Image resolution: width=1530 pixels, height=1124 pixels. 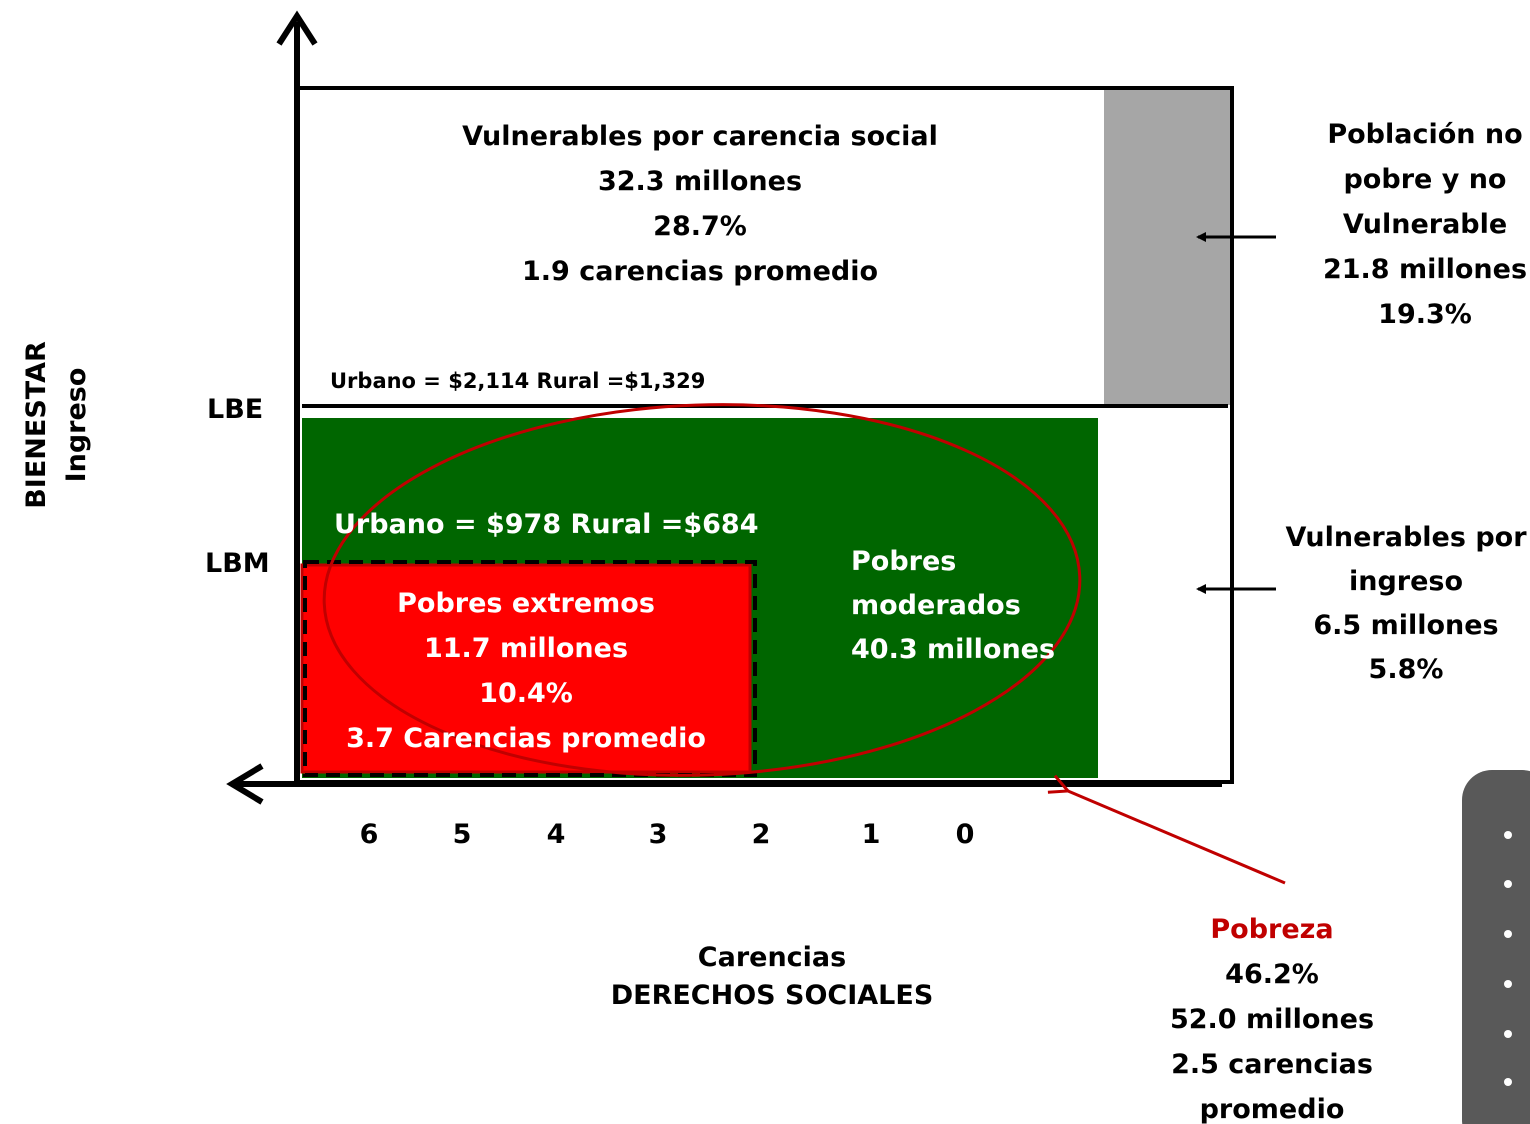 I want to click on region-text: ingreso, so click(x=1406, y=581).